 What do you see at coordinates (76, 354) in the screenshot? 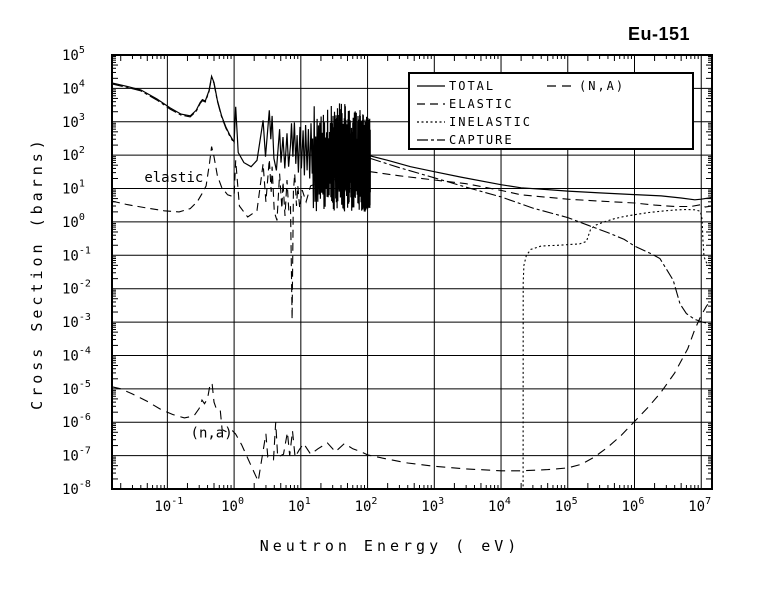
I see `y-tick-label: 10⁻⁴` at bounding box center [76, 354].